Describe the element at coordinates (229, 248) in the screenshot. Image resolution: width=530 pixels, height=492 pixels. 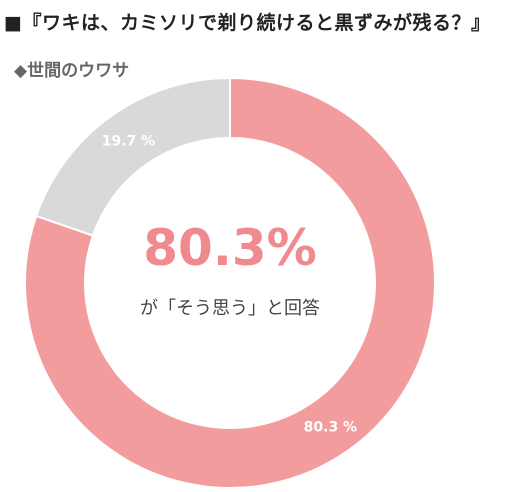
I see `center-value: 80.3%` at that location.